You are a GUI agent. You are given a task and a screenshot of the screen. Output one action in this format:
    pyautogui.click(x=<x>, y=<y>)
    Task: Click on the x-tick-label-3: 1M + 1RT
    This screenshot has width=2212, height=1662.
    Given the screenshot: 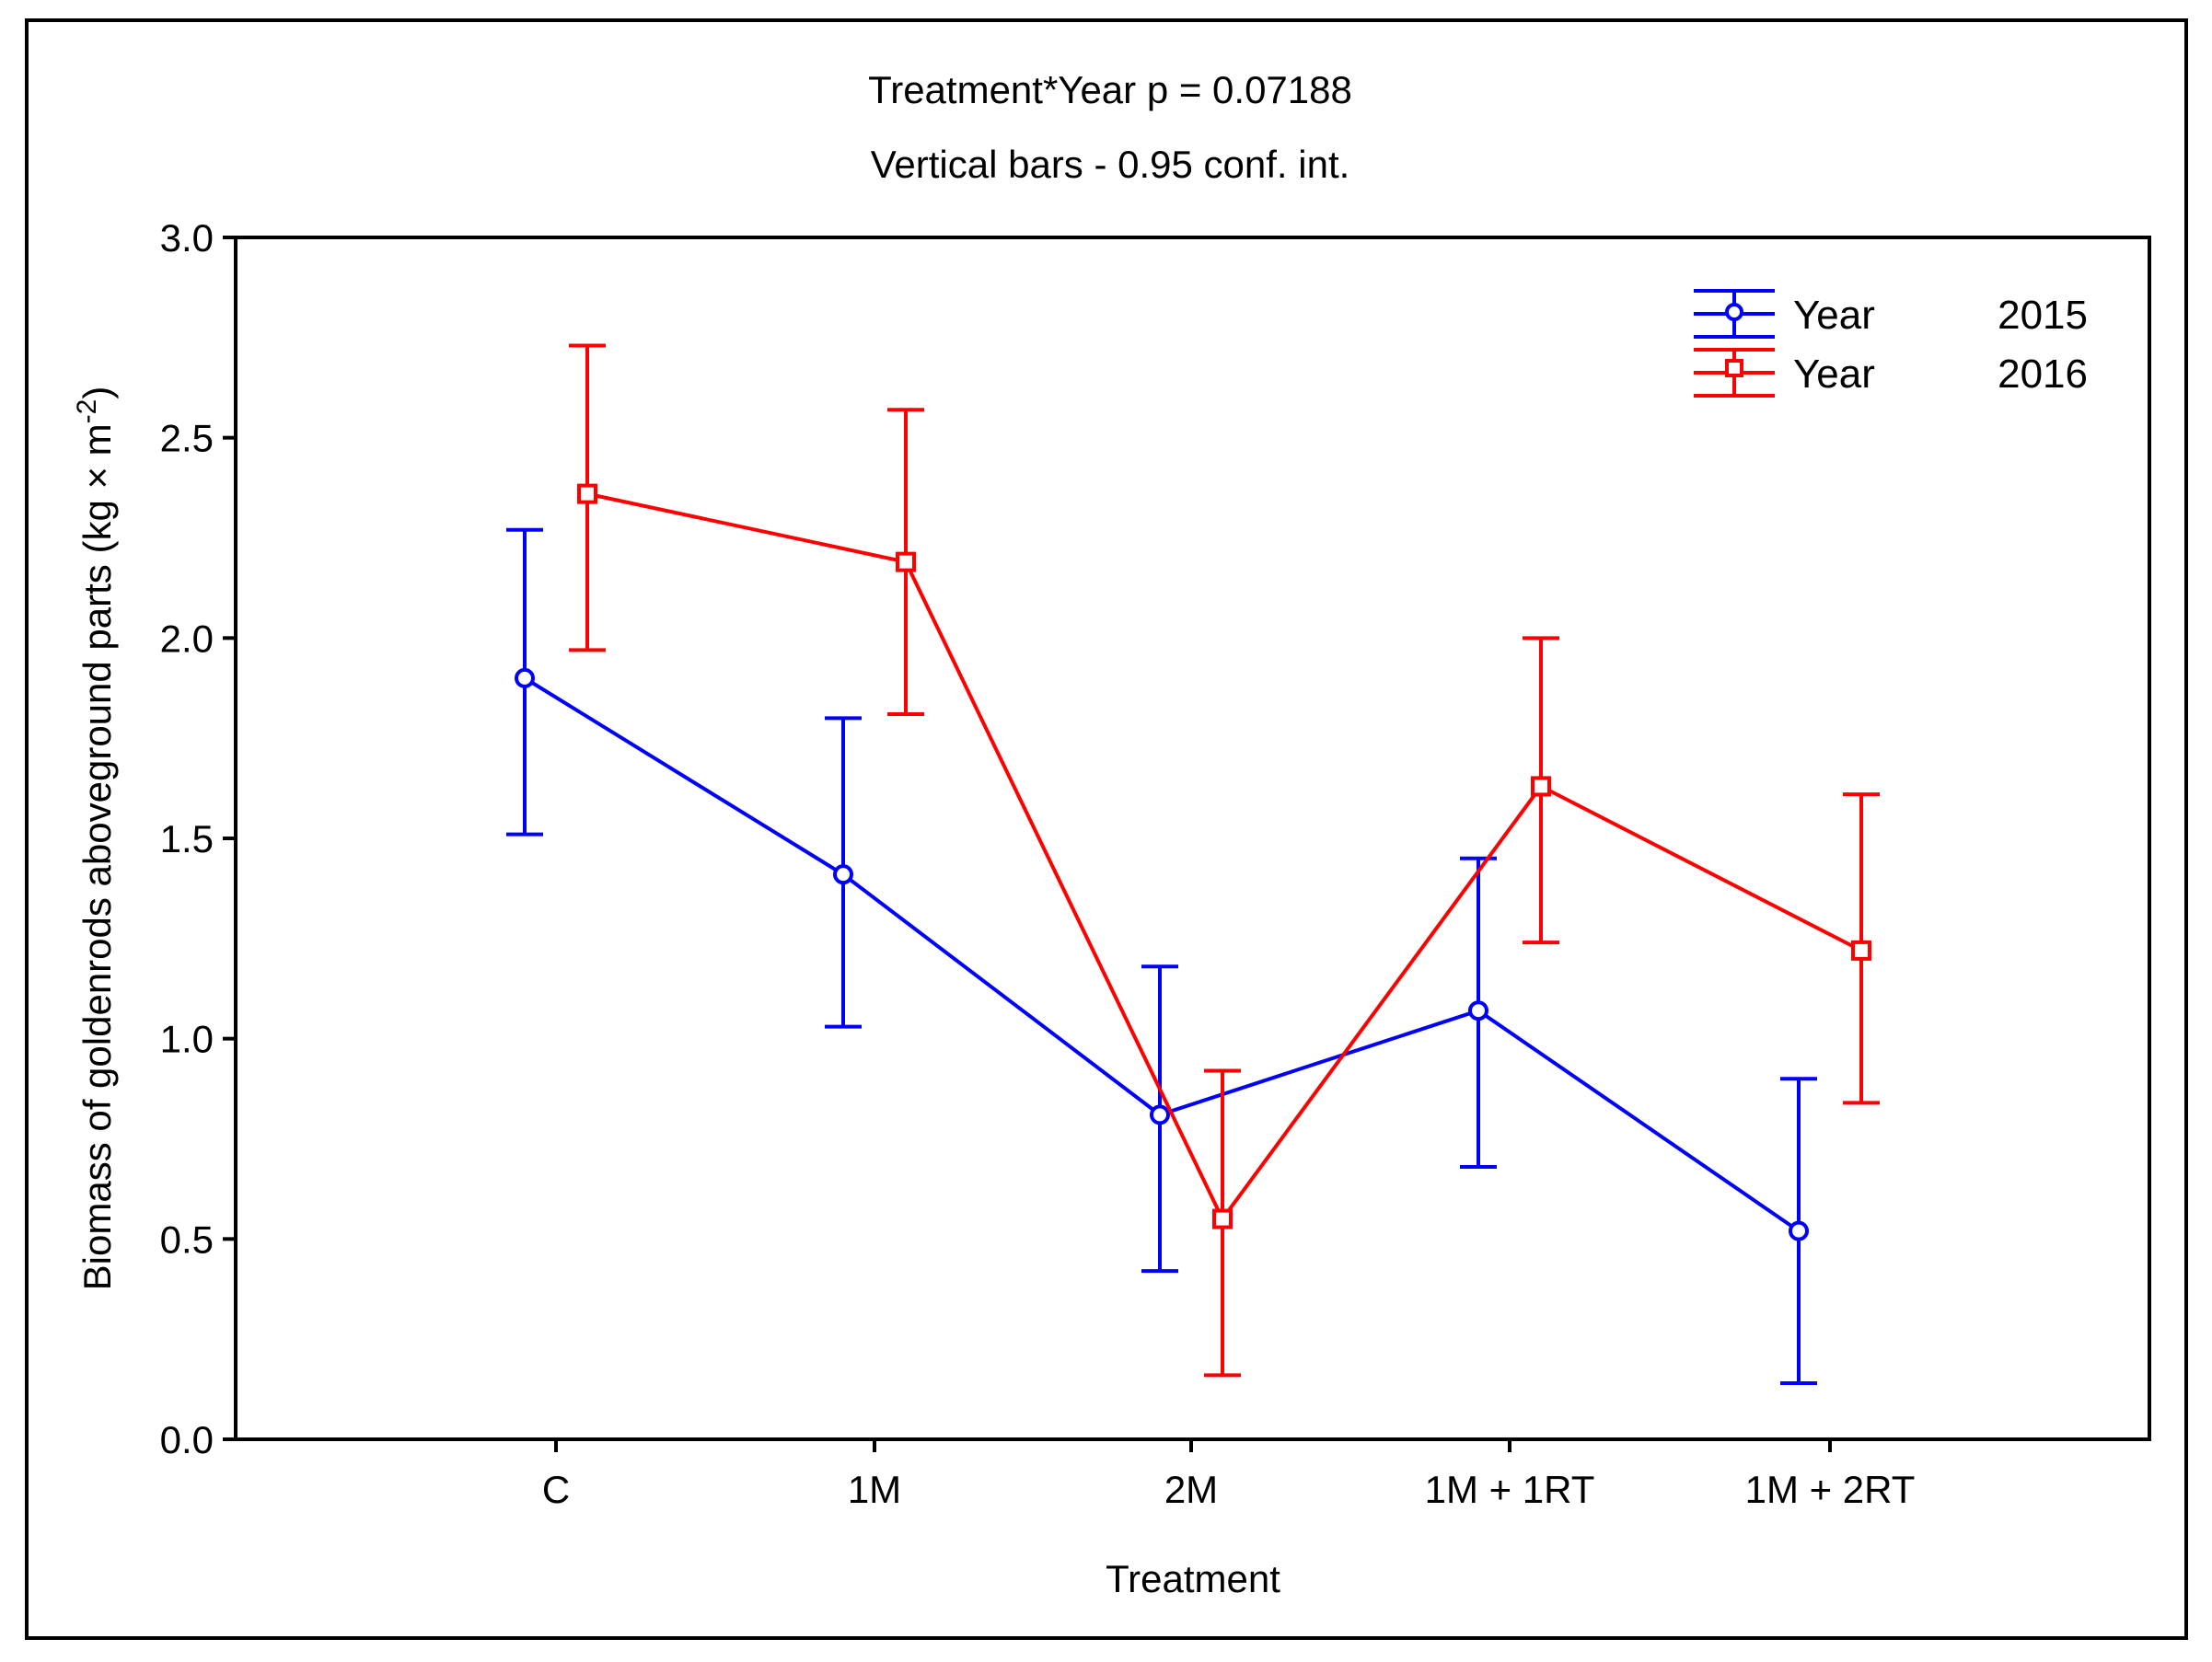 What is the action you would take?
    pyautogui.click(x=1510, y=1489)
    